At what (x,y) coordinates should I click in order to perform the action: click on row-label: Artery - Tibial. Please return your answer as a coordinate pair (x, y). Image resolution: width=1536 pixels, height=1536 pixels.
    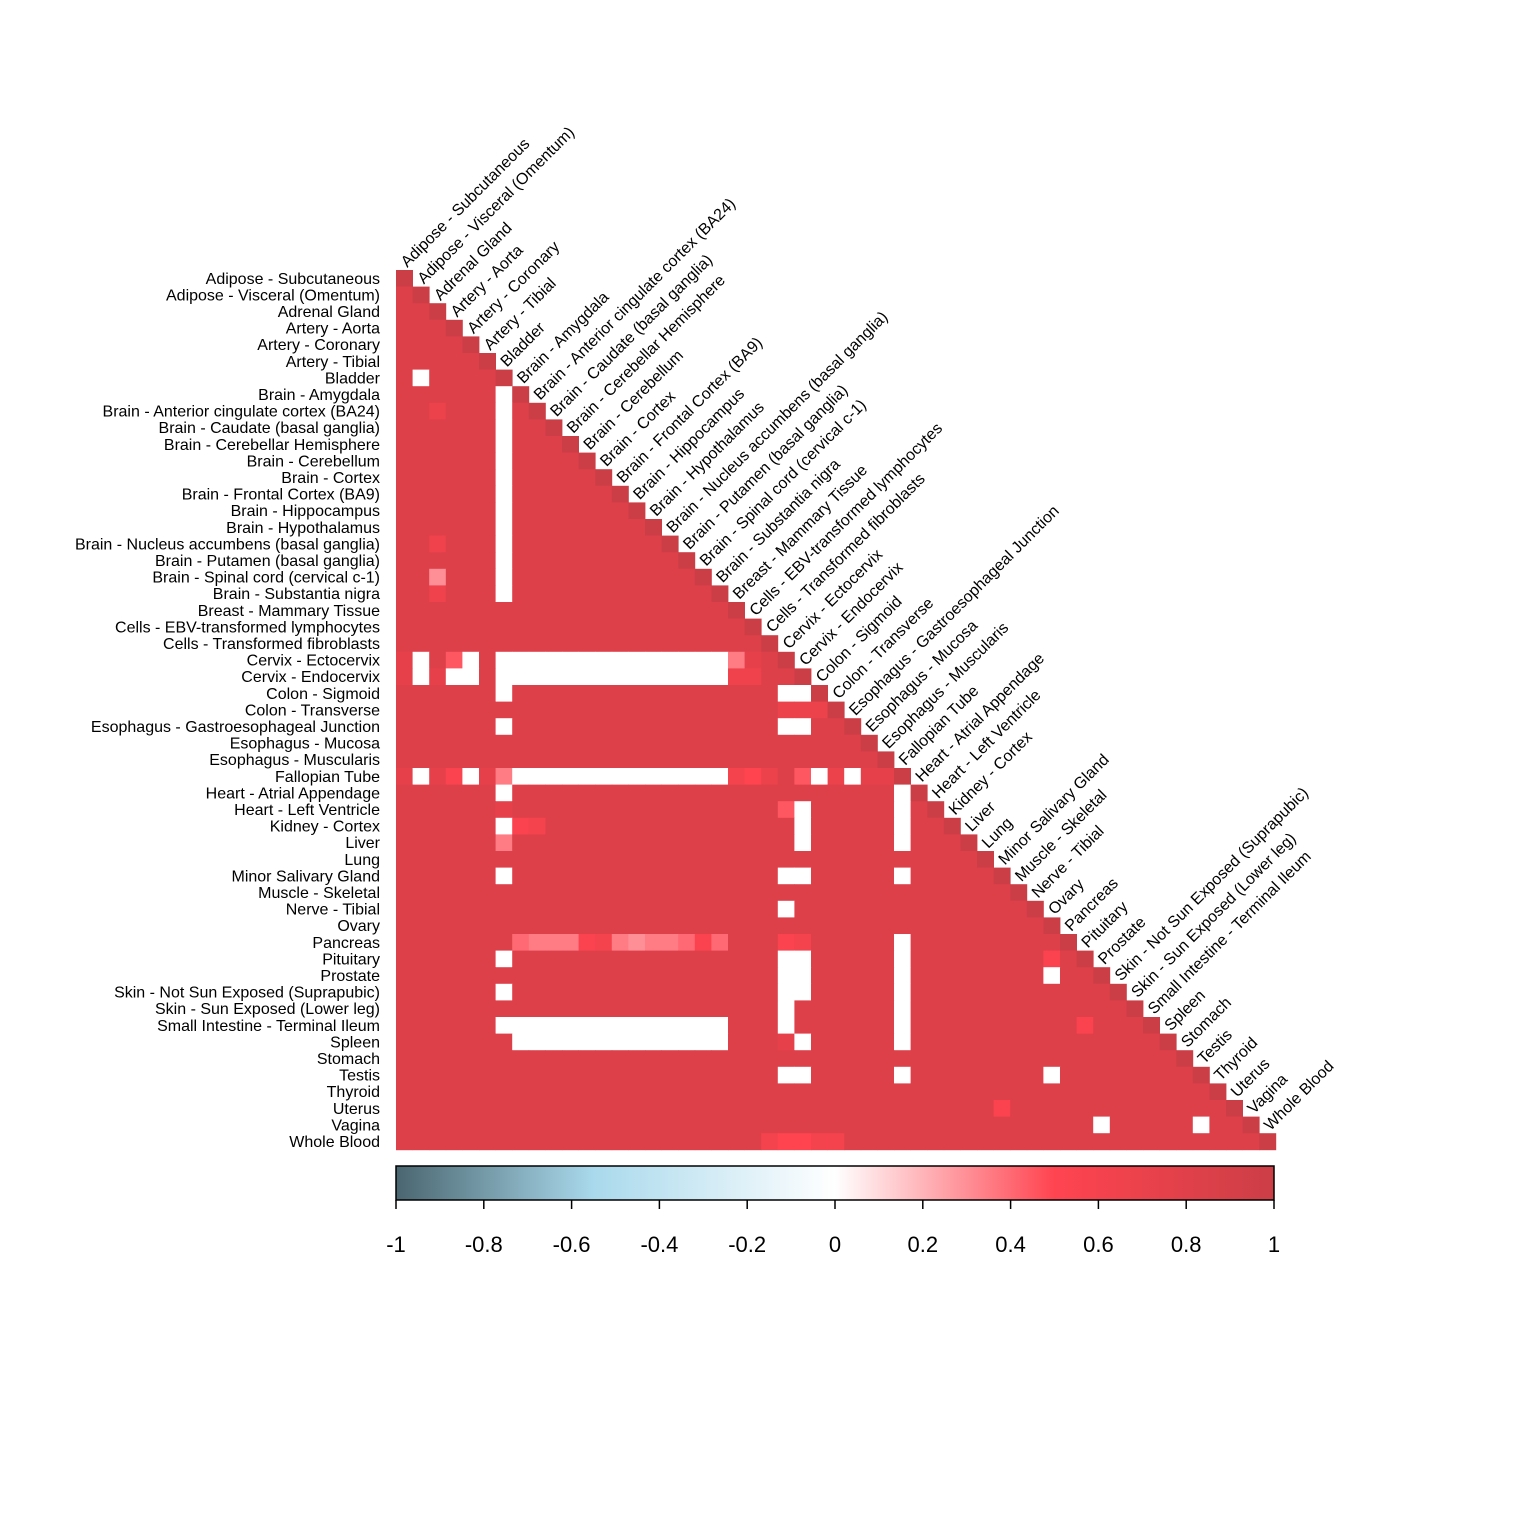
    Looking at the image, I should click on (333, 362).